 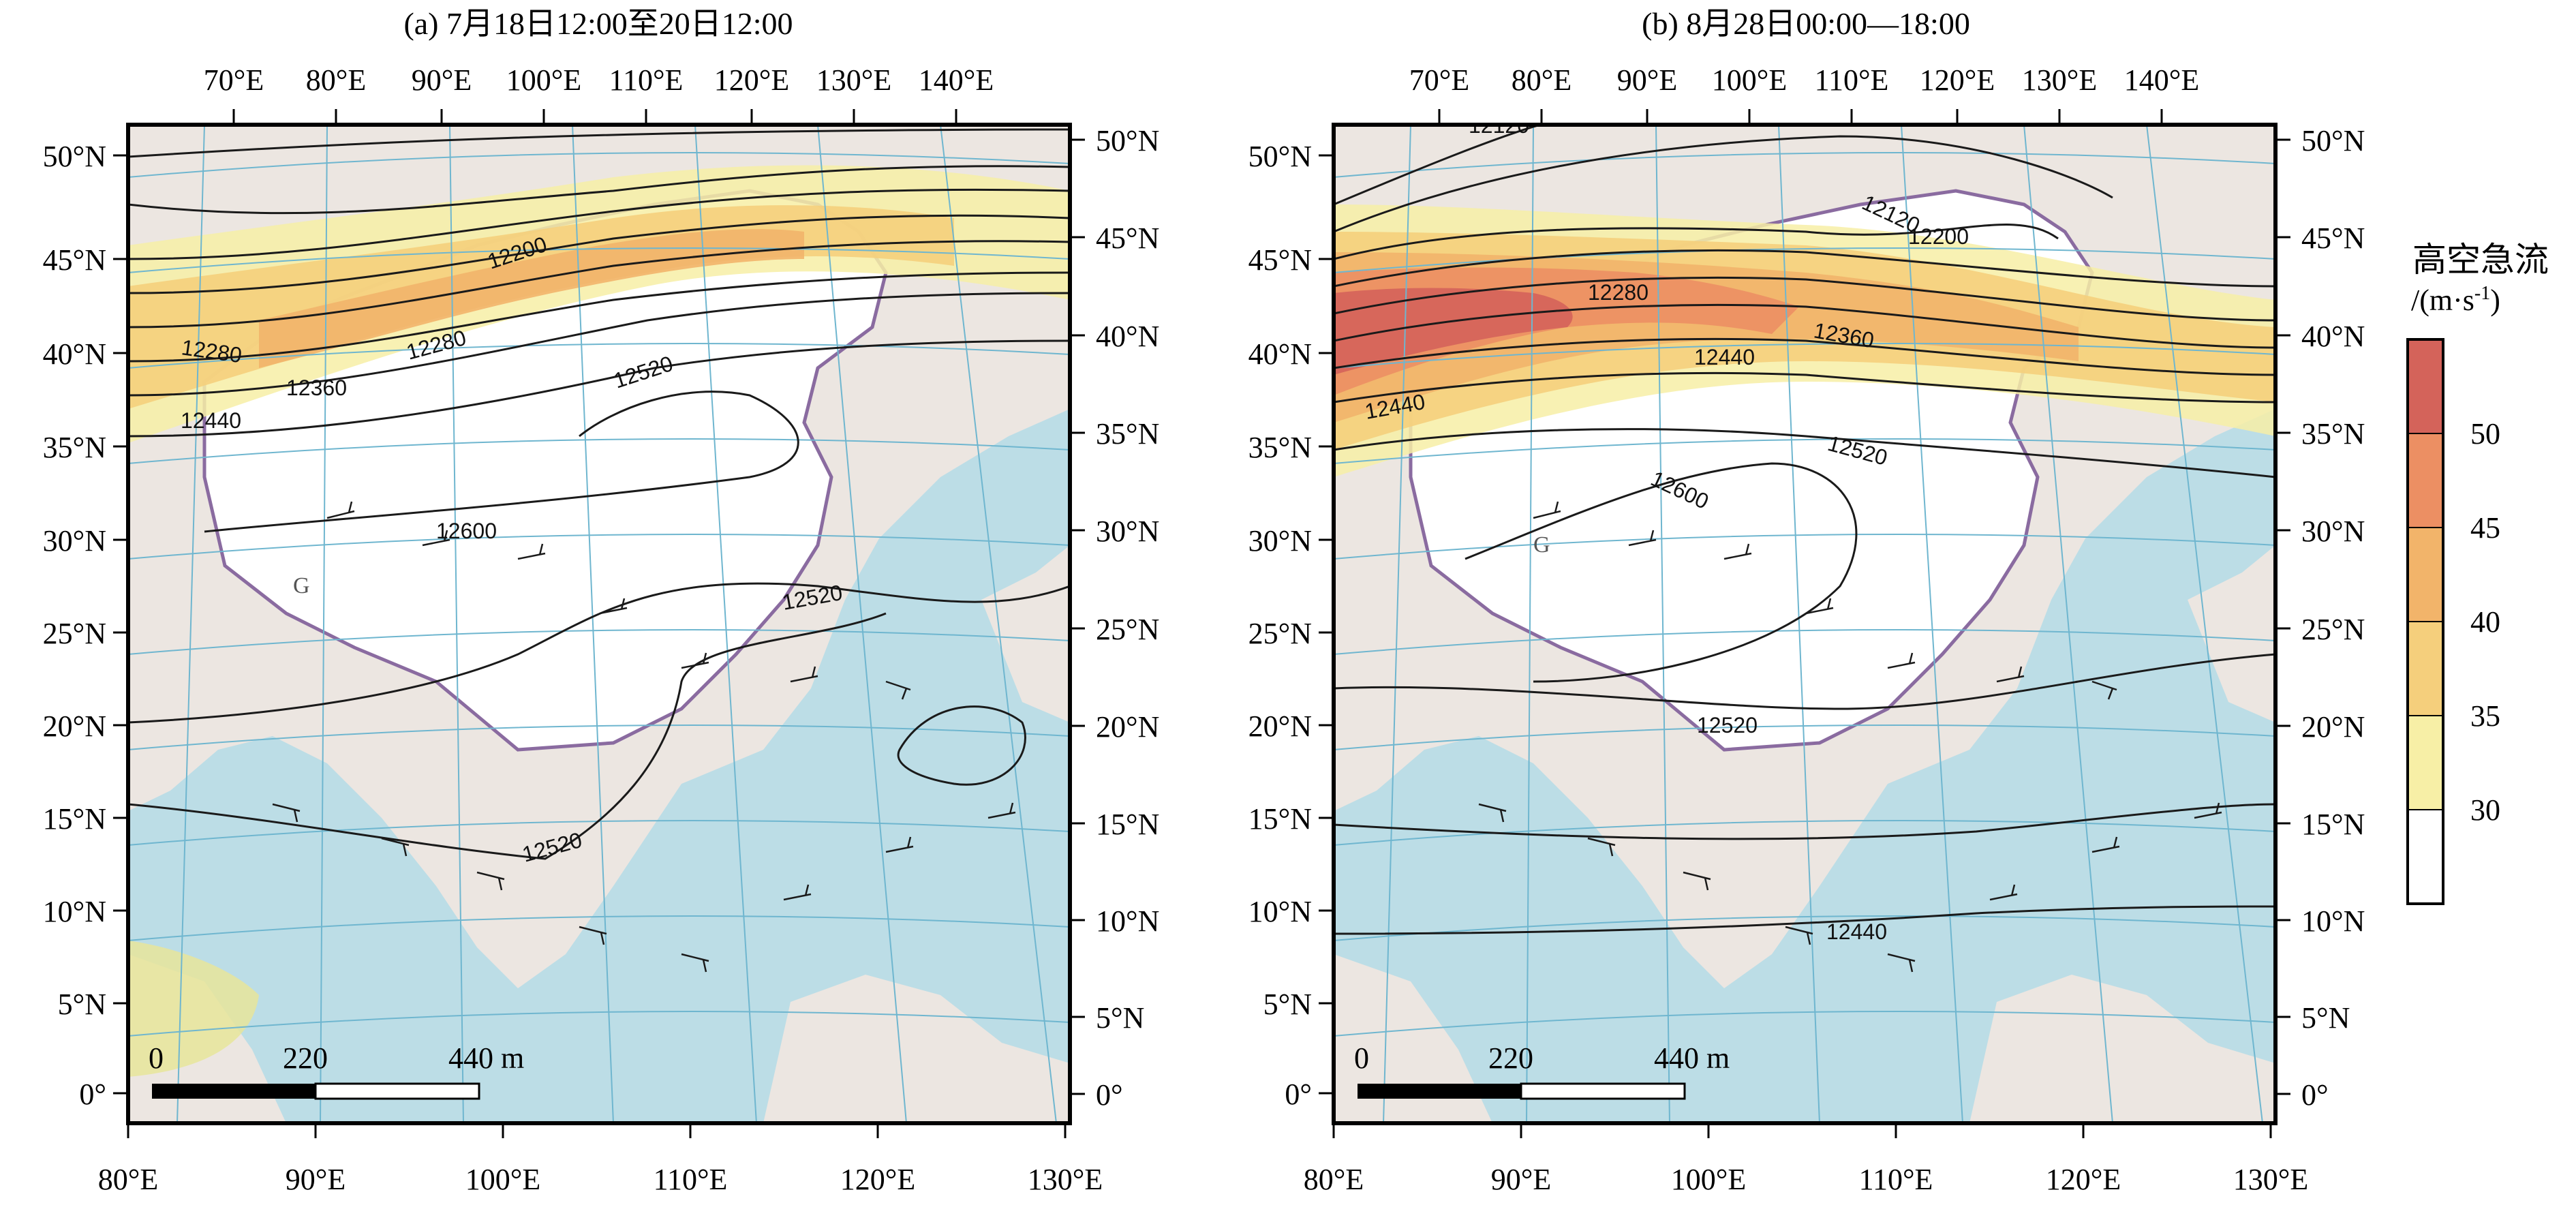 I want to click on panel-b-bottom-ticks: 80°E 90°E 100°E 110°E 120°E 130°E, so click(x=1806, y=1159).